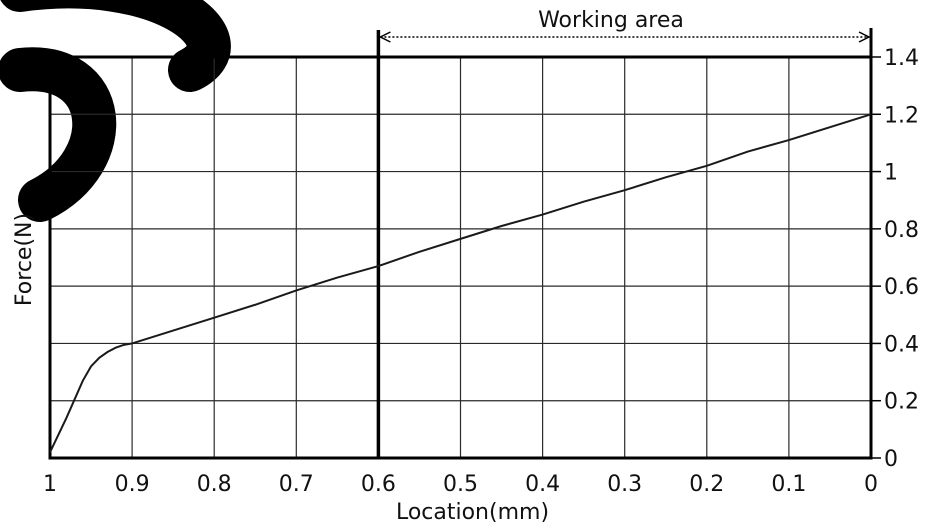 The image size is (933, 527). Describe the element at coordinates (542, 484) in the screenshot. I see `x-tick-label: 0.4` at that location.